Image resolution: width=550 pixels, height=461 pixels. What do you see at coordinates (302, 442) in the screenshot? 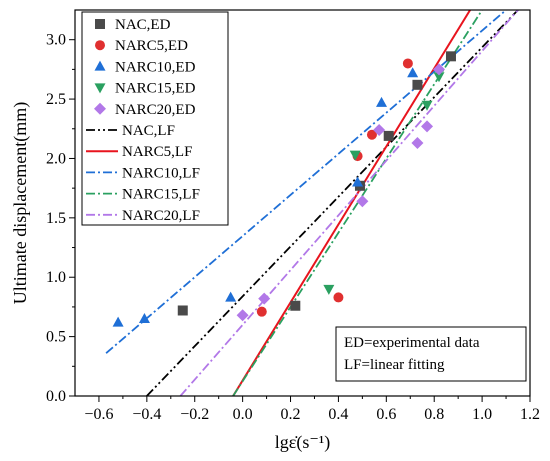
I see `x-axis-title: lgε̇(s⁻¹)` at bounding box center [302, 442].